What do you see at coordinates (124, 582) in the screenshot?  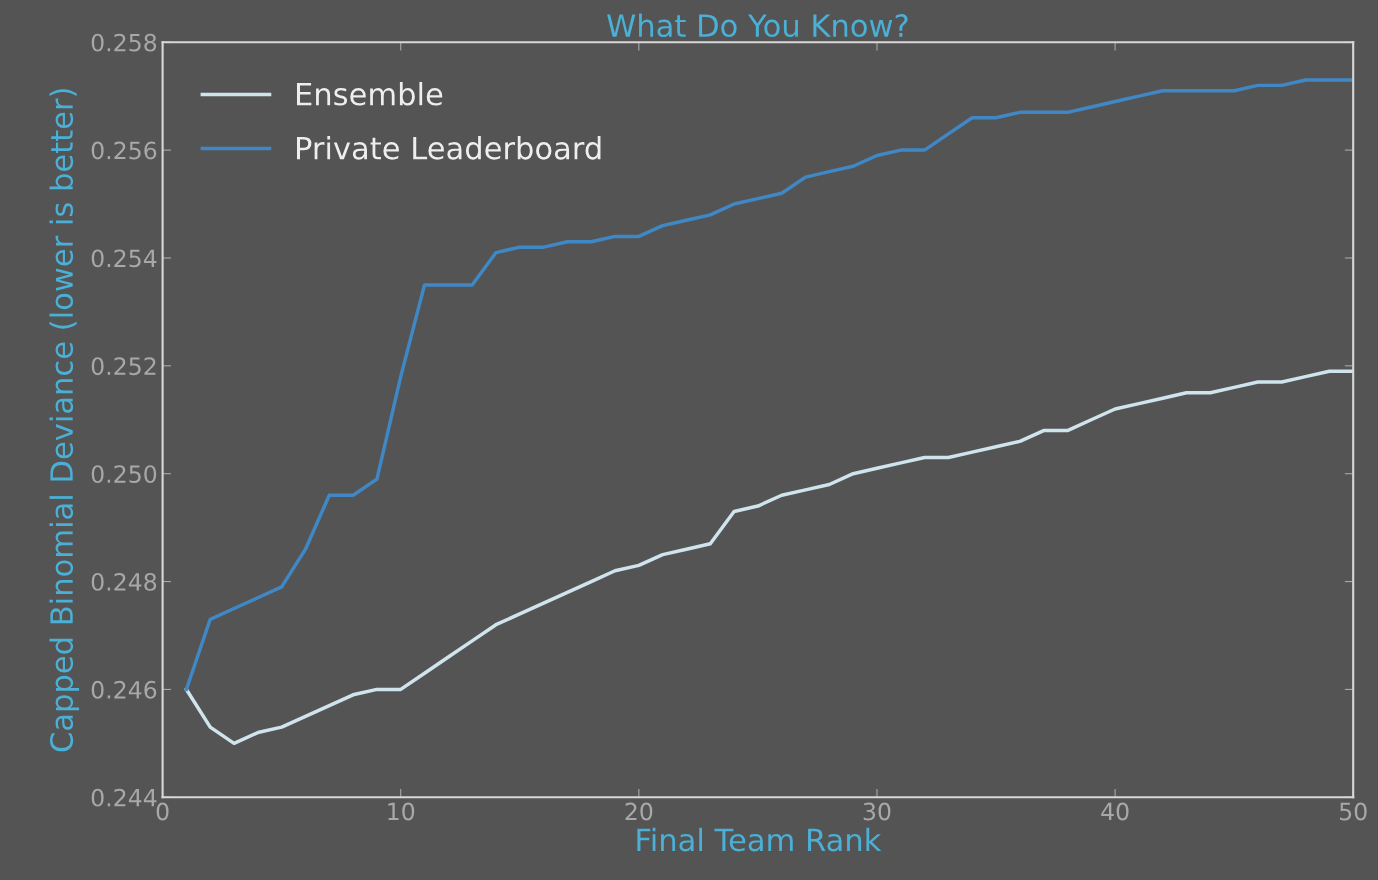 I see `y-tick-label: 0.248` at bounding box center [124, 582].